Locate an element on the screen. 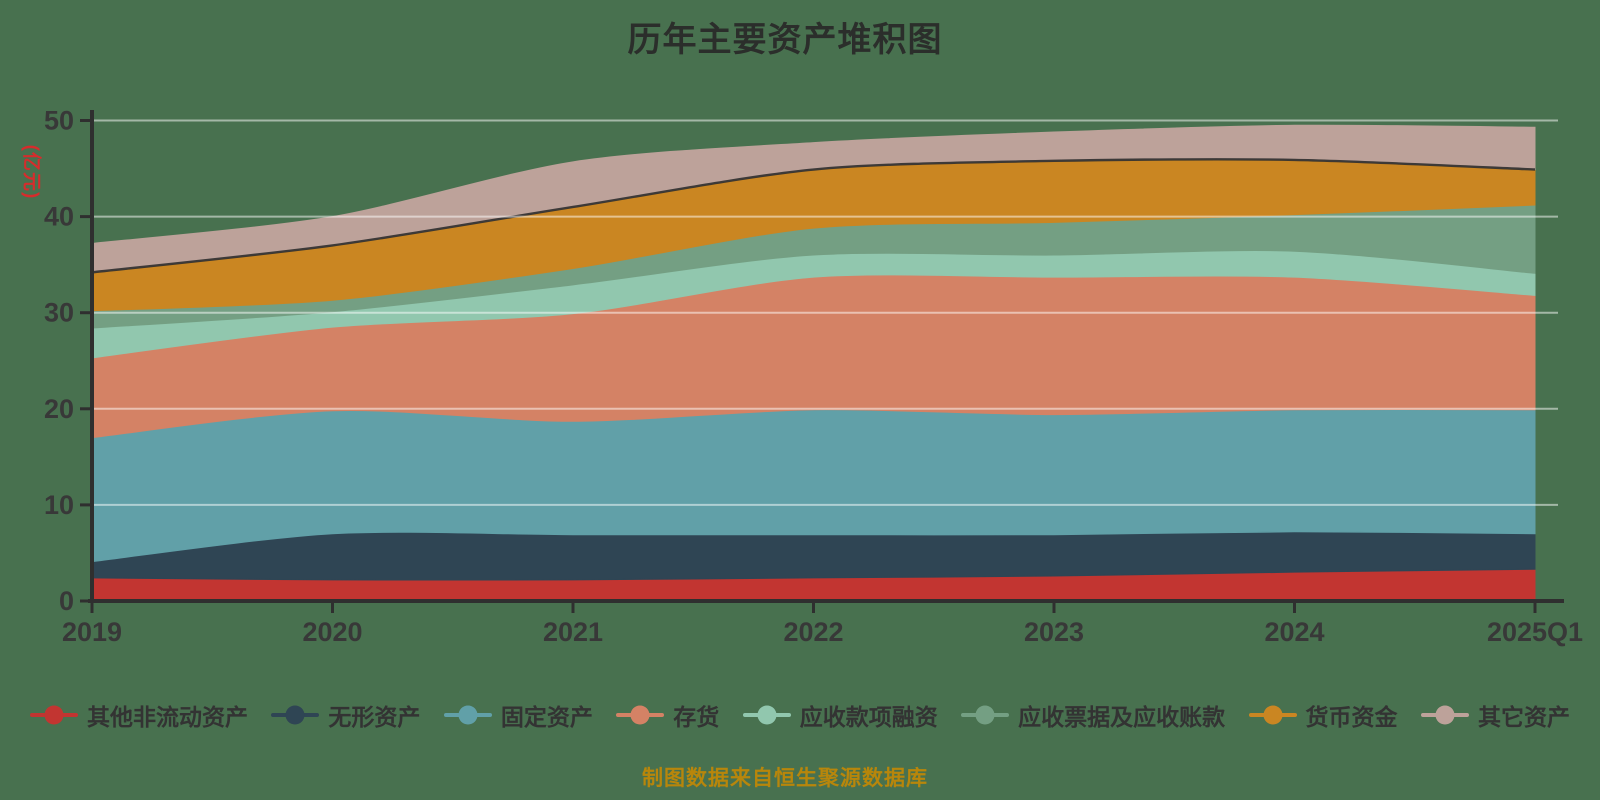  legend-item-7: 其它资产 is located at coordinates (1495, 715).